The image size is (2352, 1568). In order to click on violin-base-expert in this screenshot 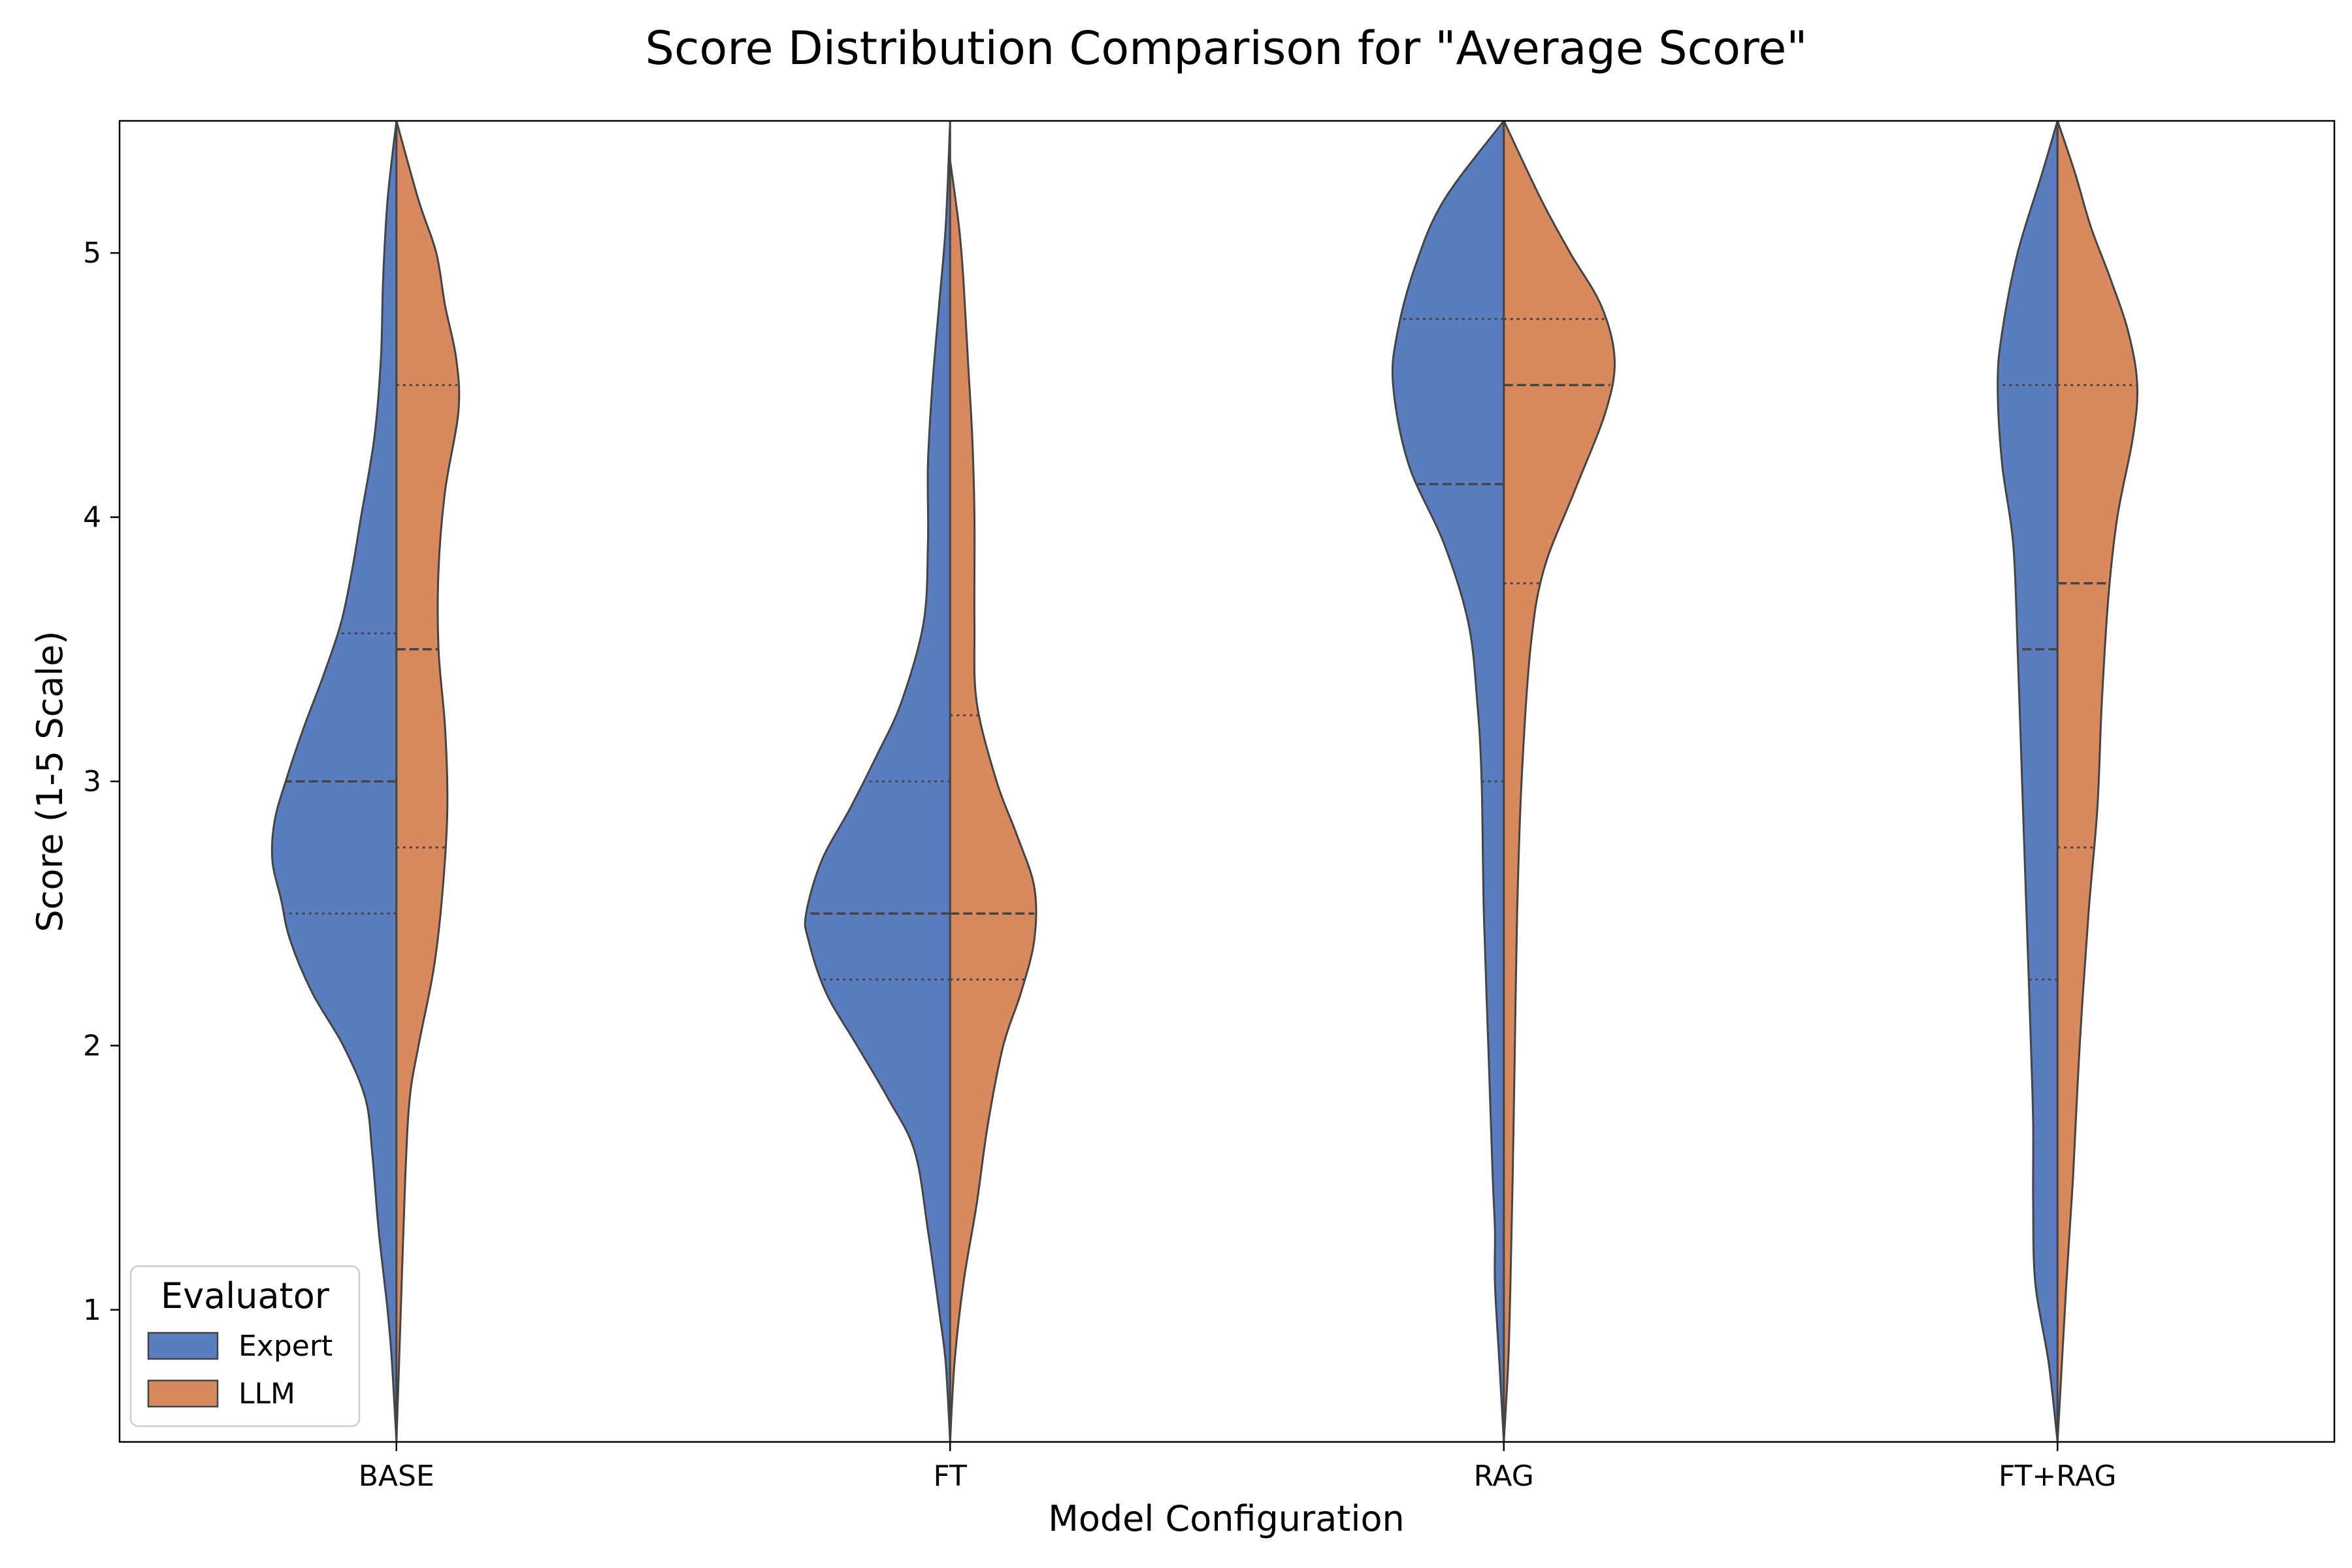, I will do `click(334, 781)`.